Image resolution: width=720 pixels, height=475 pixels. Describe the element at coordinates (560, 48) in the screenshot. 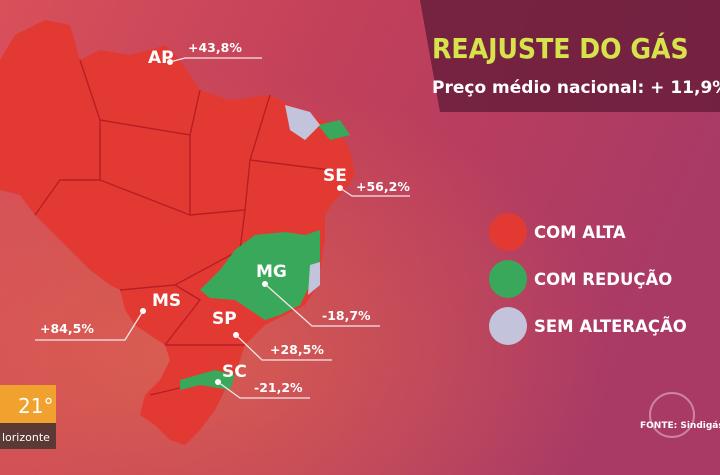

I see `title: REAJUSTE DO GÁS` at that location.